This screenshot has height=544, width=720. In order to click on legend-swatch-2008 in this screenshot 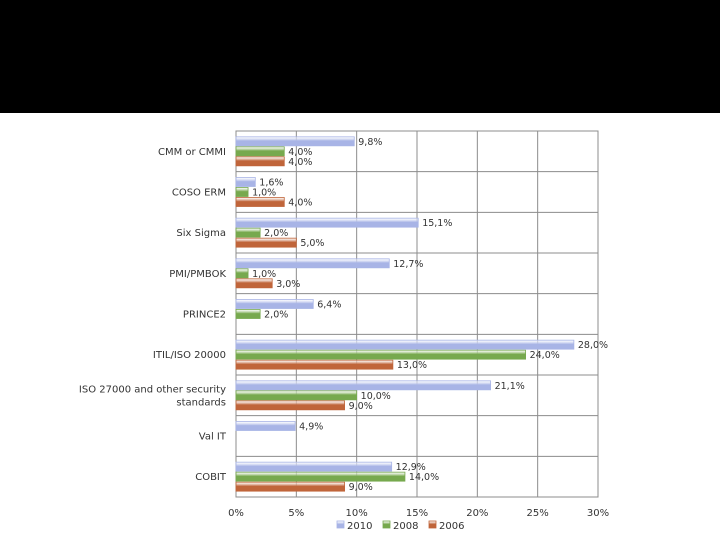, I will do `click(386, 524)`.